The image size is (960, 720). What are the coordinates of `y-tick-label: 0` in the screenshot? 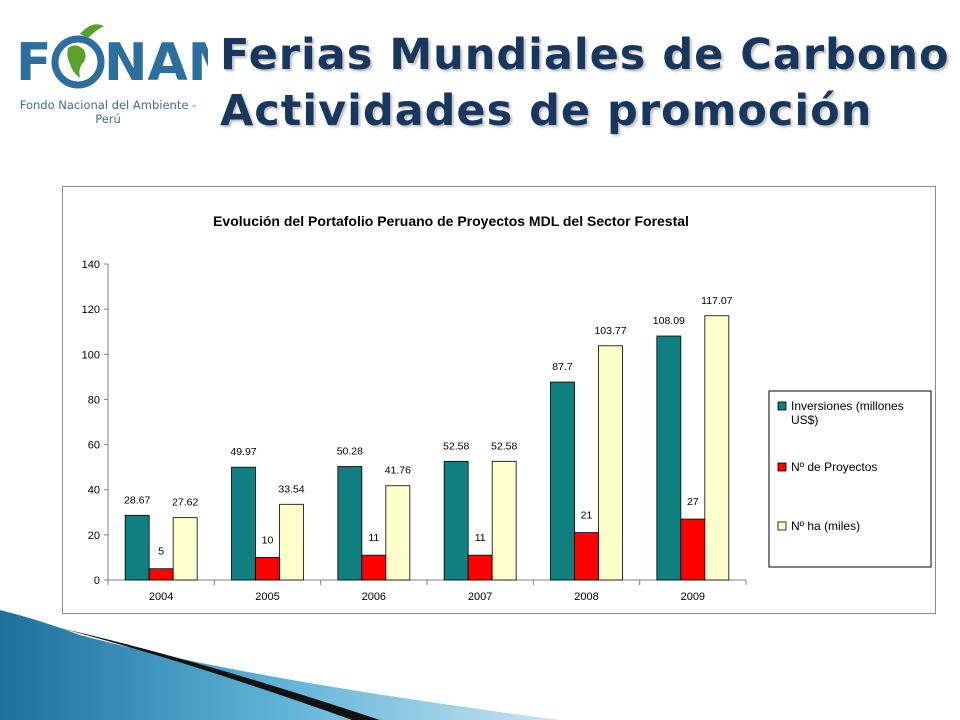 It's located at (97, 581).